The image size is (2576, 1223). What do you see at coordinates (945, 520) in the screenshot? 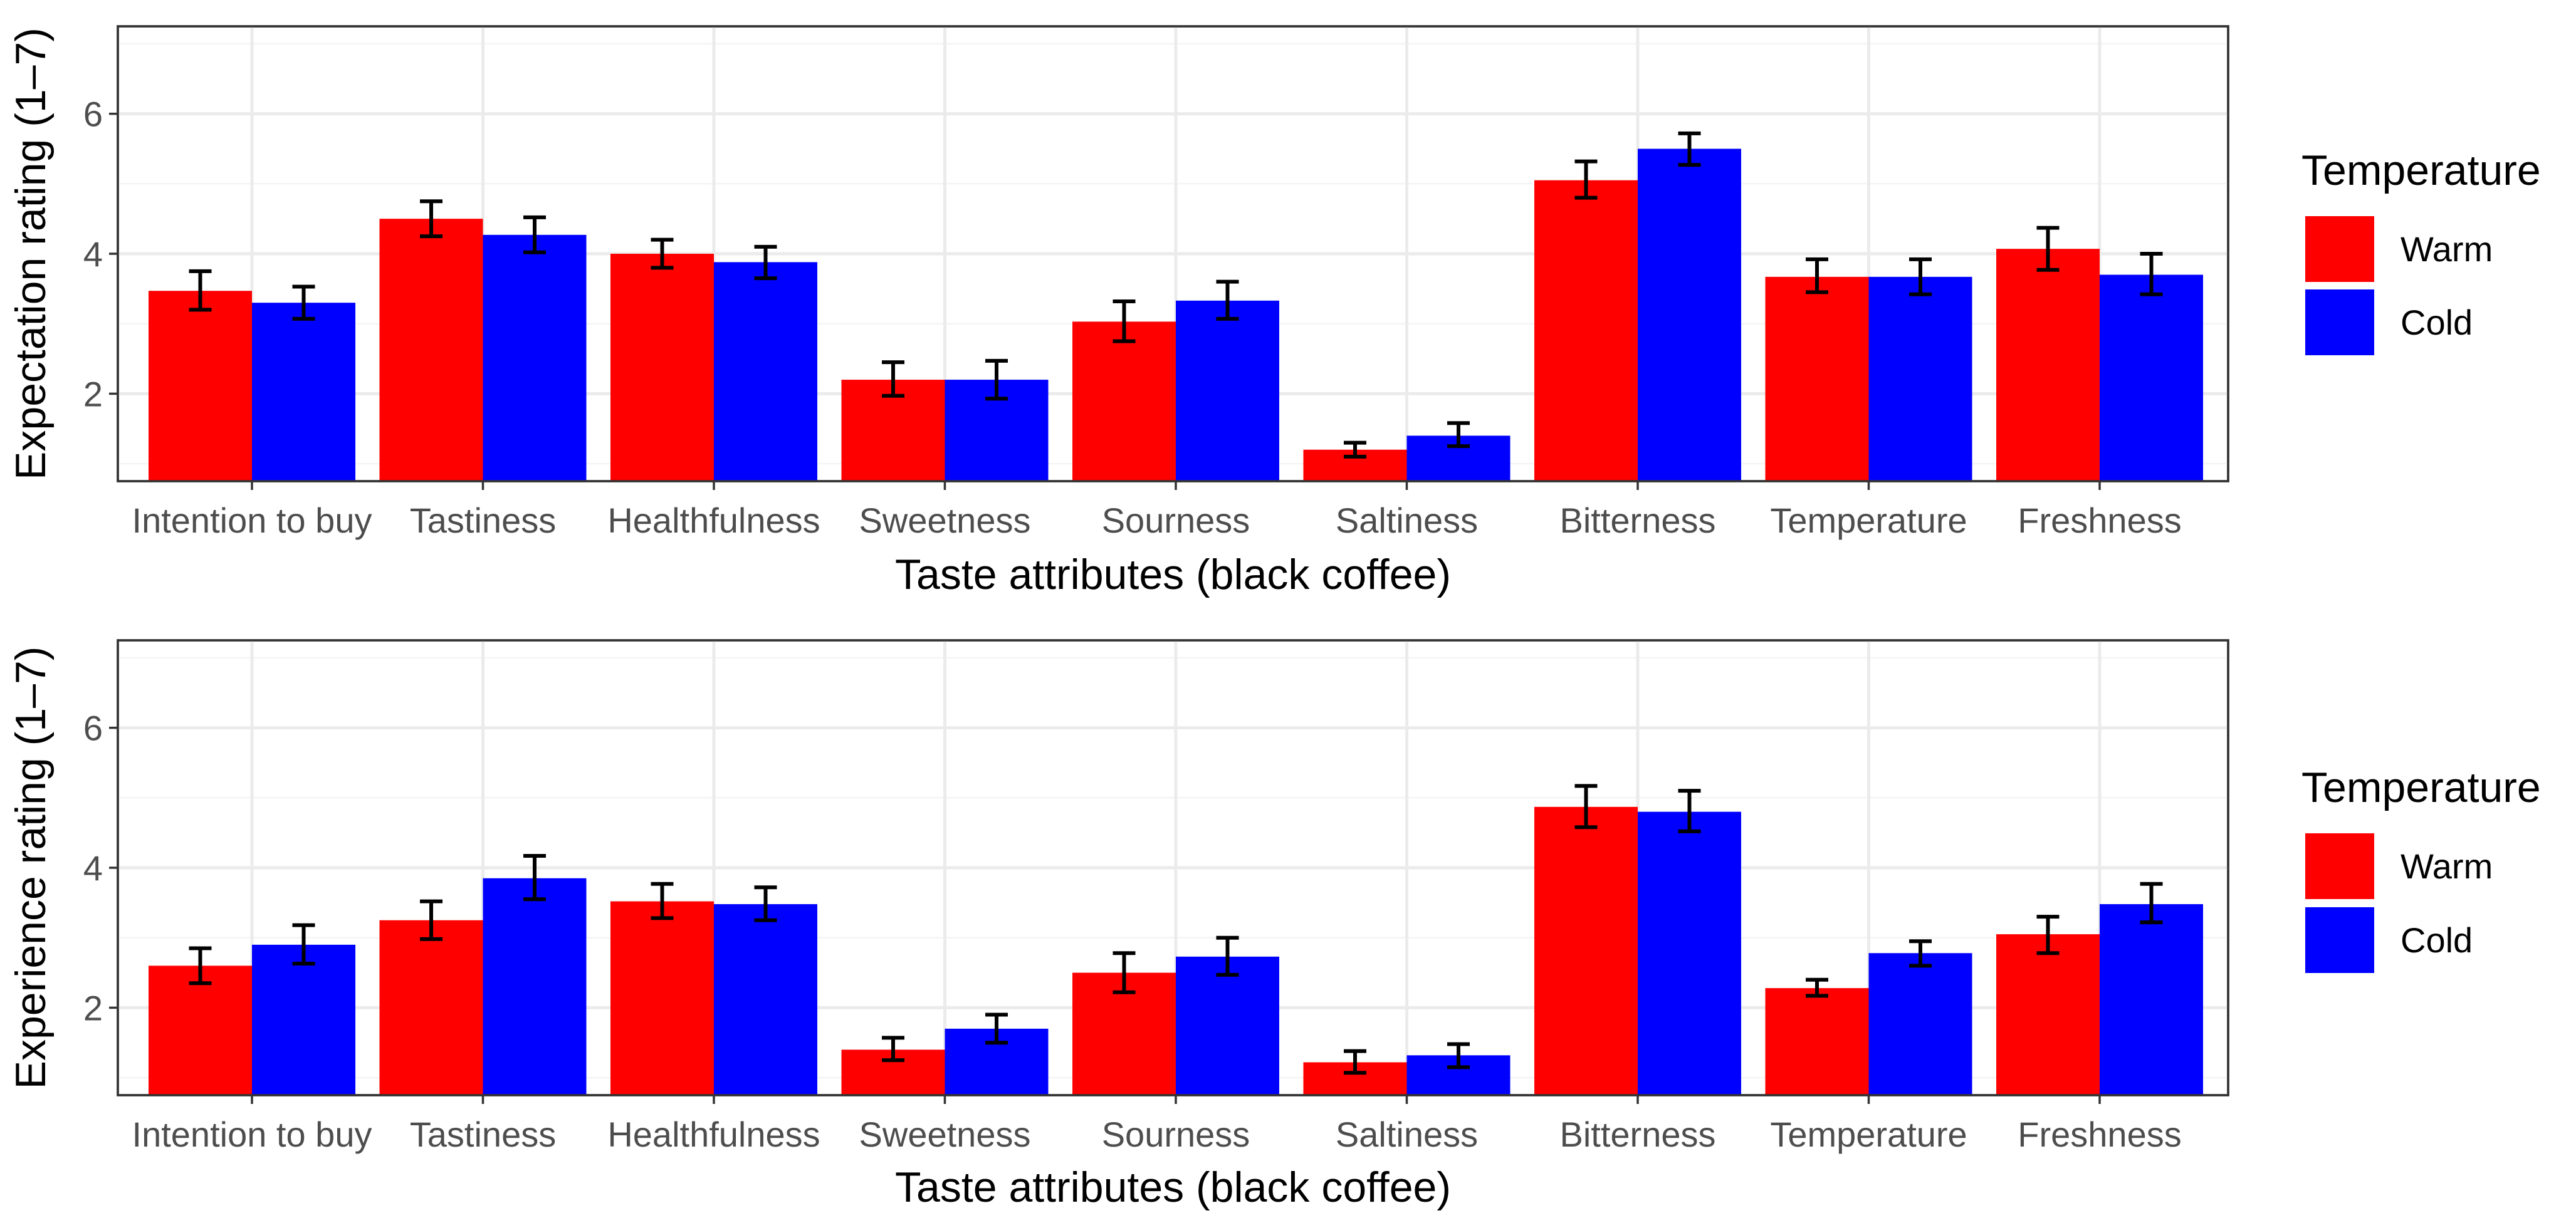
I see `x-tick-label: Sweetness` at bounding box center [945, 520].